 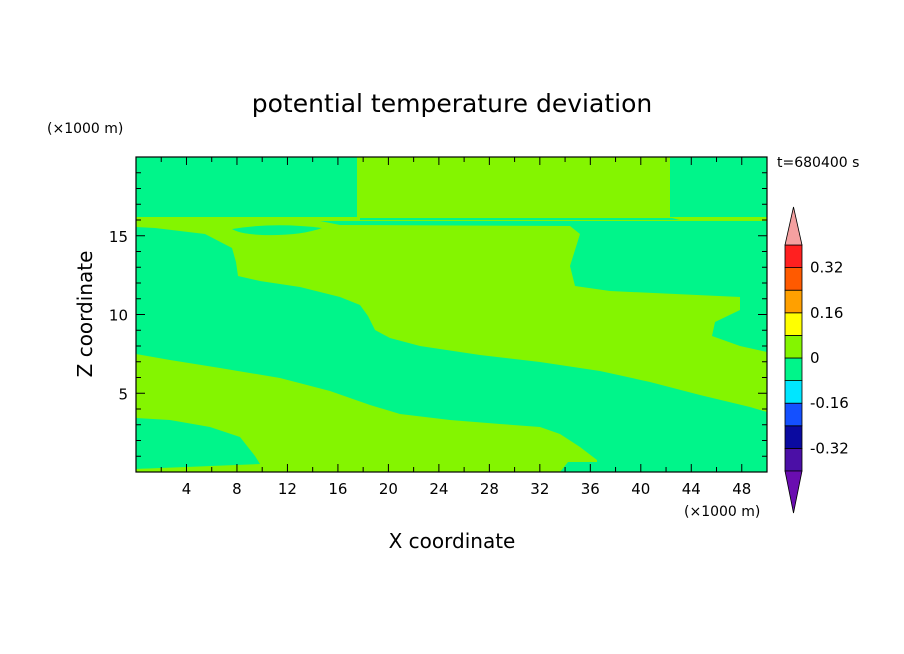 I want to click on y-axis-label: Z coordinate, so click(x=85, y=314).